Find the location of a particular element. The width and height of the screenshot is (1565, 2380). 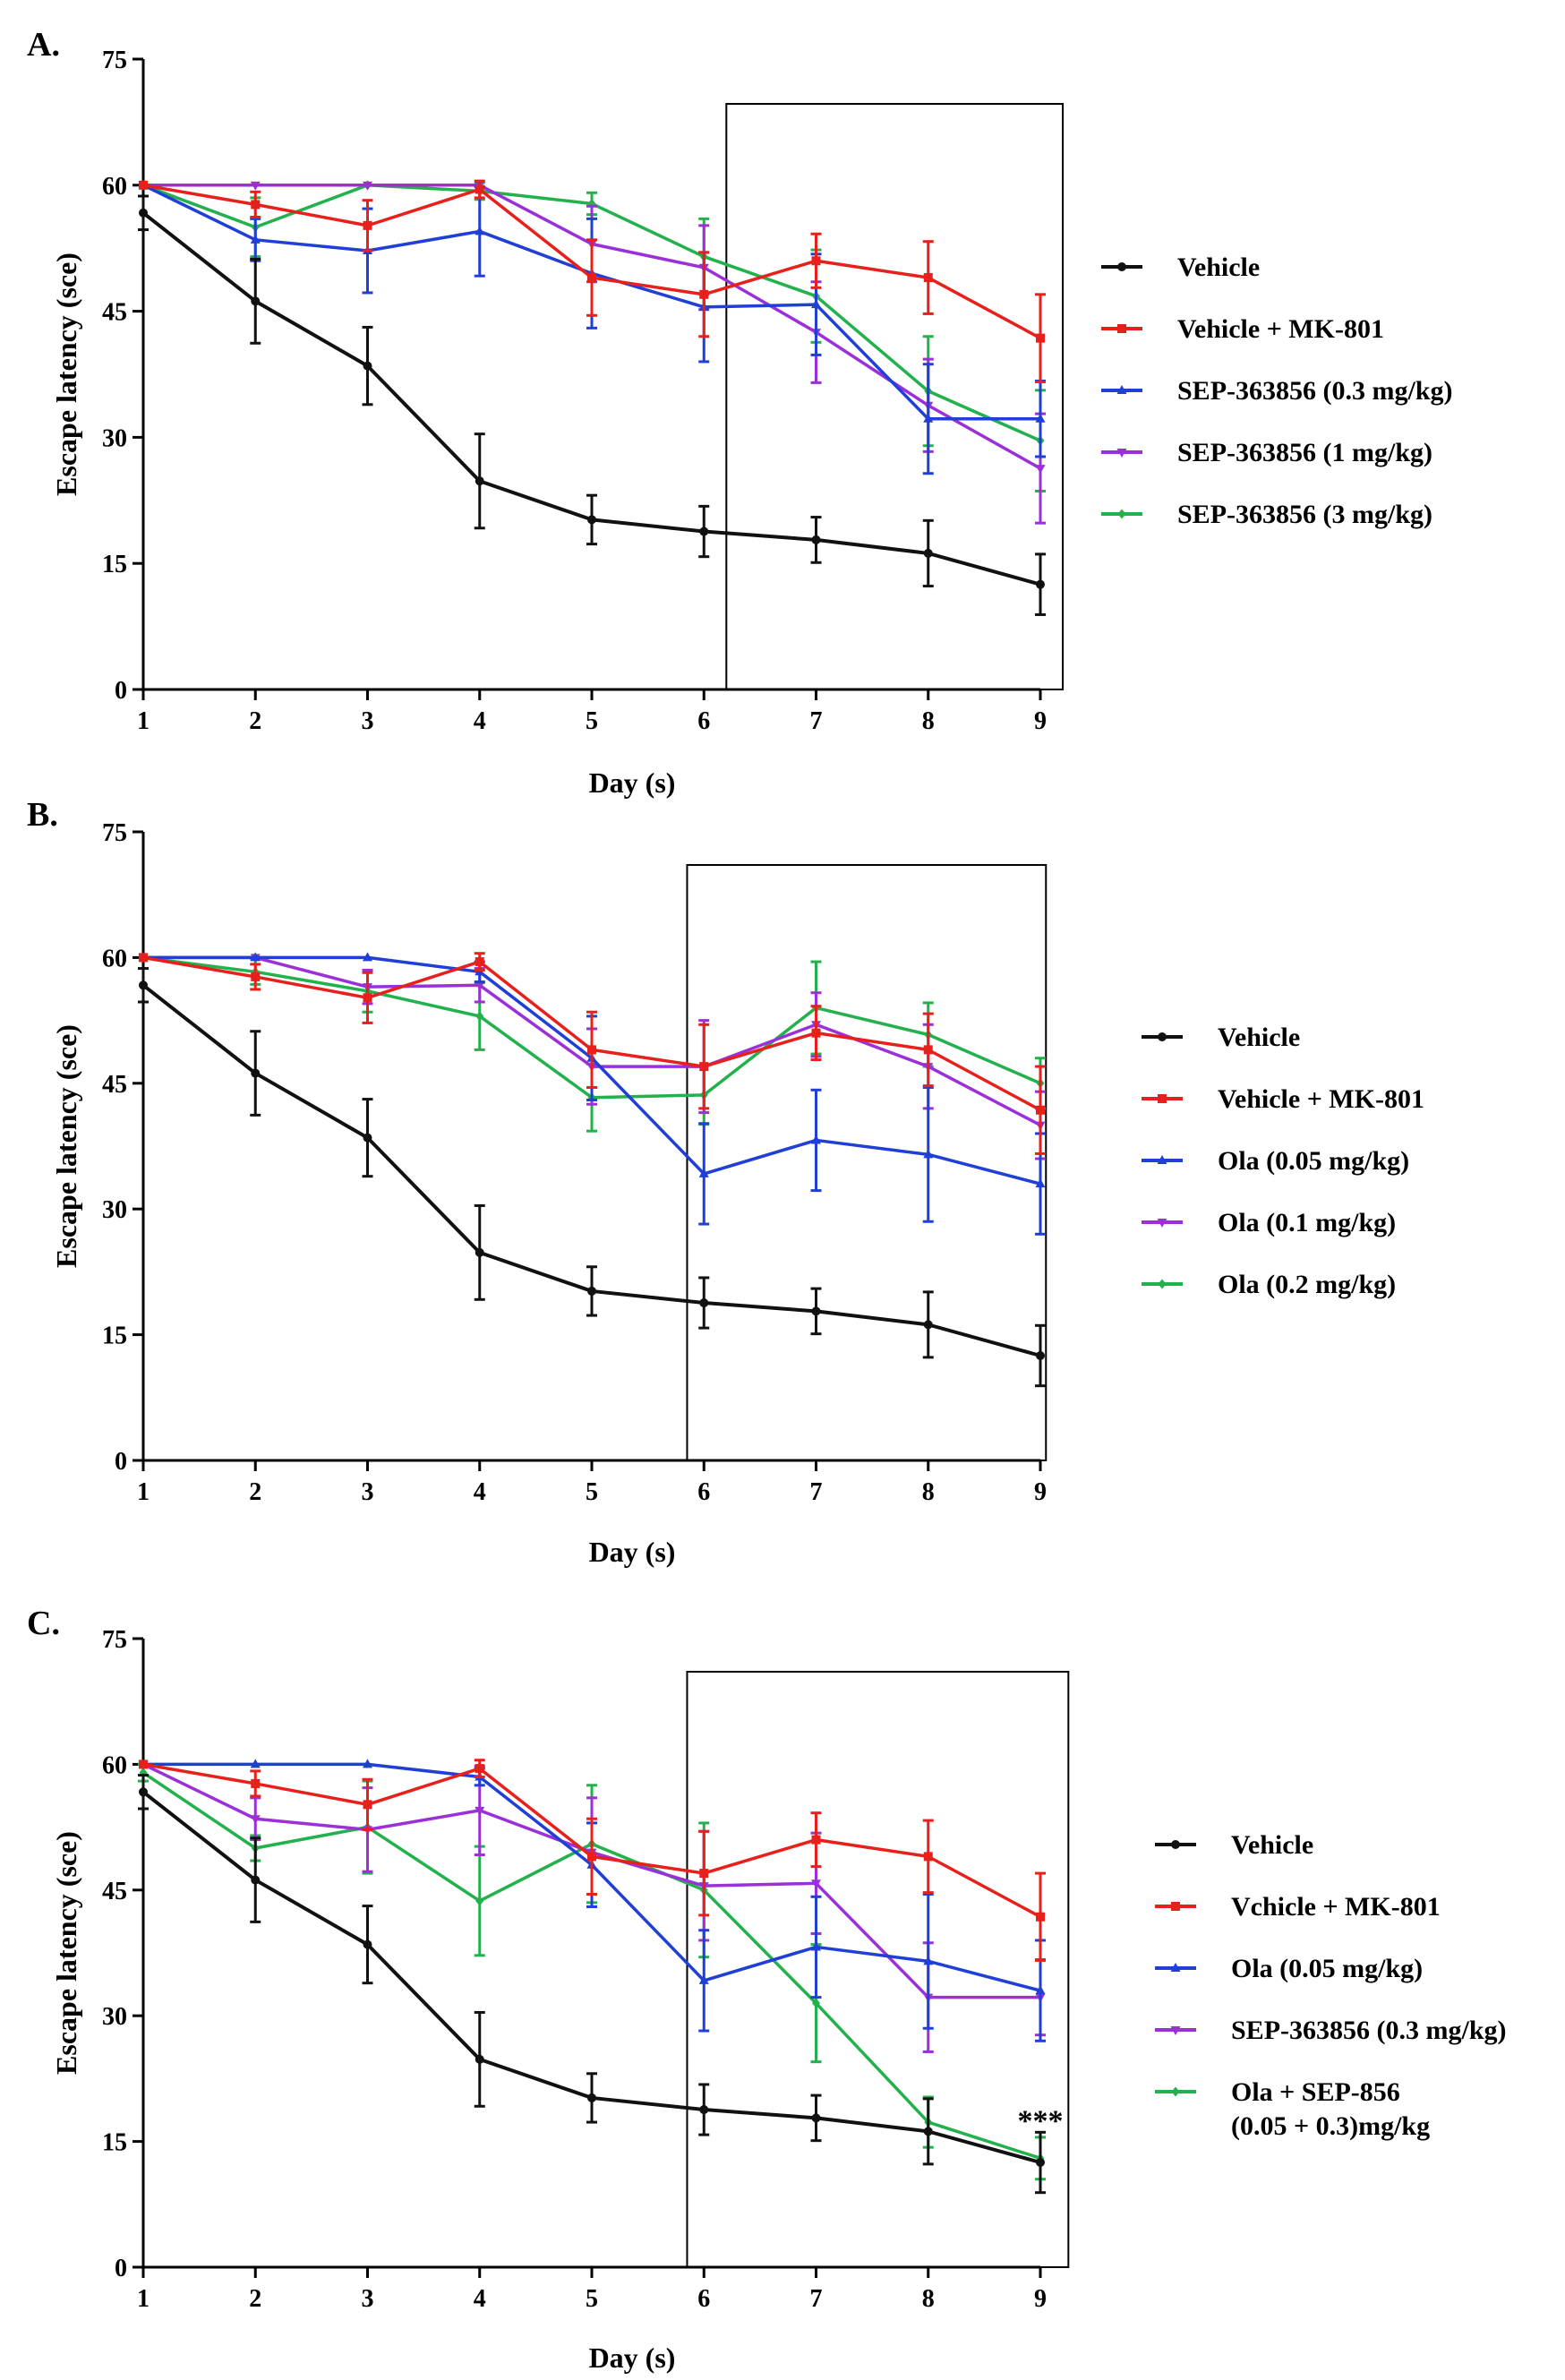

legend-item: Ola (0.05 mg/kg) is located at coordinates (1275, 1161).